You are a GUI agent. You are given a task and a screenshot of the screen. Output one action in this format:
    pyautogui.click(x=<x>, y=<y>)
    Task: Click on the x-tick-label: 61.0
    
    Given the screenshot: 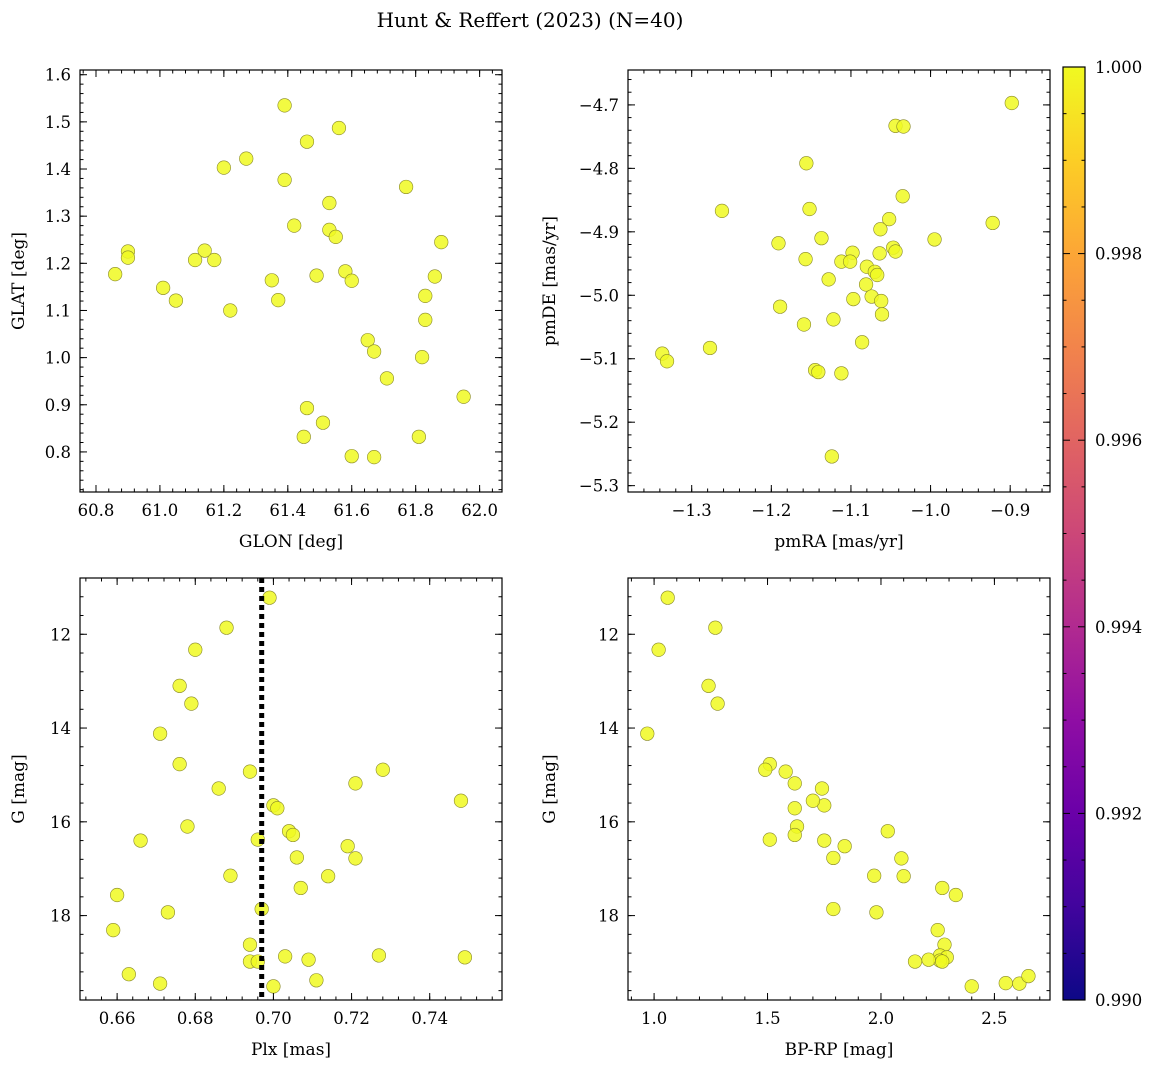 What is the action you would take?
    pyautogui.click(x=160, y=510)
    